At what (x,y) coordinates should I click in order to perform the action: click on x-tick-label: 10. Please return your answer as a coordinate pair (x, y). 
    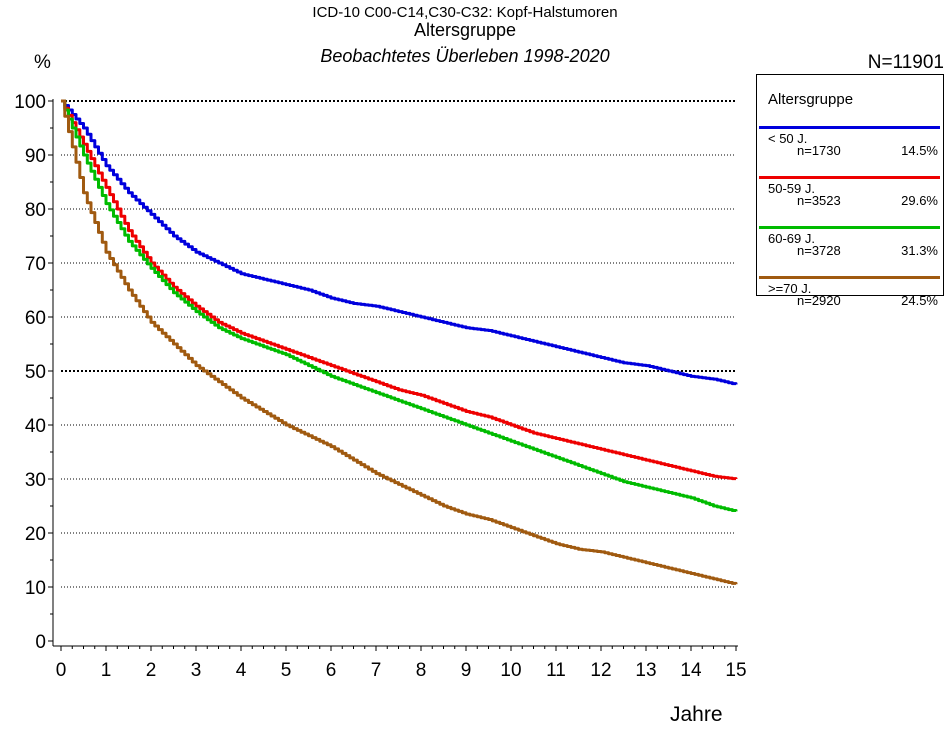
    Looking at the image, I should click on (510, 670).